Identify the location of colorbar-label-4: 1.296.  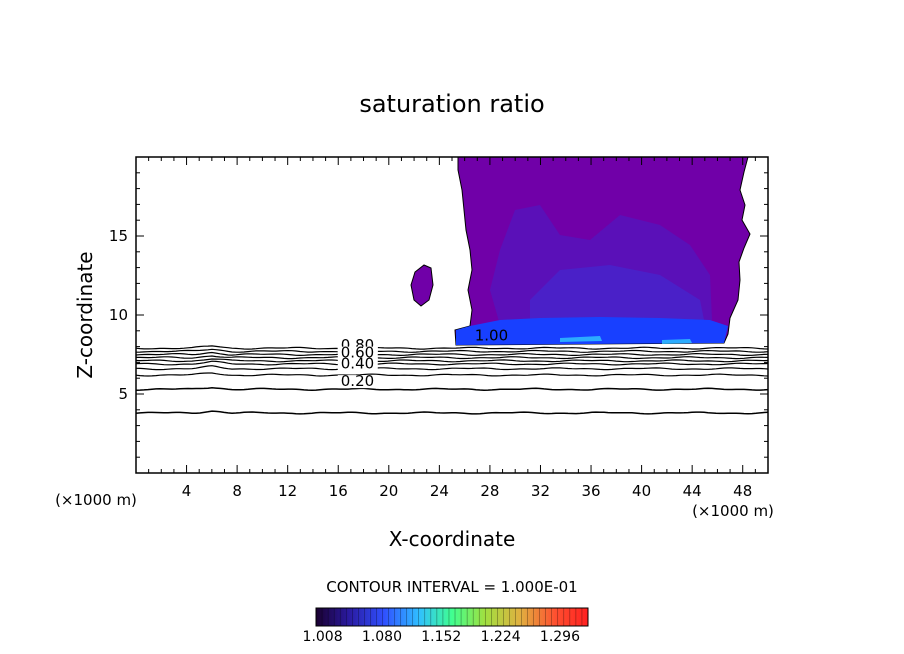
(560, 637).